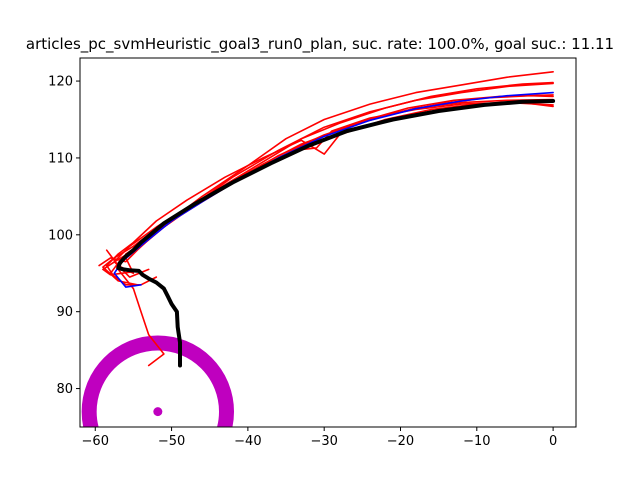  I want to click on x-tick-label-5: −10, so click(476, 441).